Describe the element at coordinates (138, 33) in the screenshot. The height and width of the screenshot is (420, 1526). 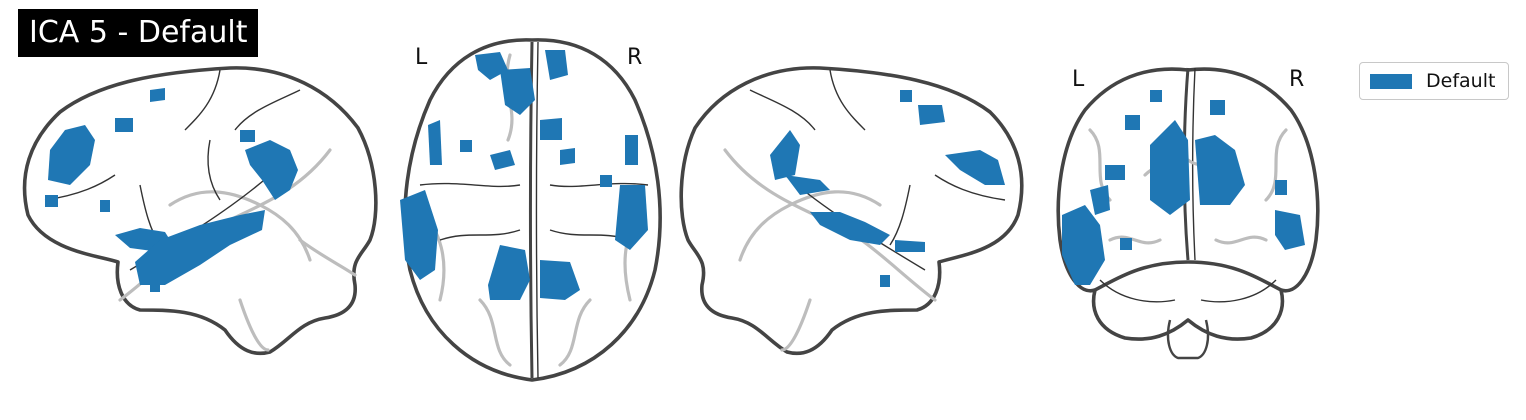
I see `figure-title: ICA 5 - Default` at that location.